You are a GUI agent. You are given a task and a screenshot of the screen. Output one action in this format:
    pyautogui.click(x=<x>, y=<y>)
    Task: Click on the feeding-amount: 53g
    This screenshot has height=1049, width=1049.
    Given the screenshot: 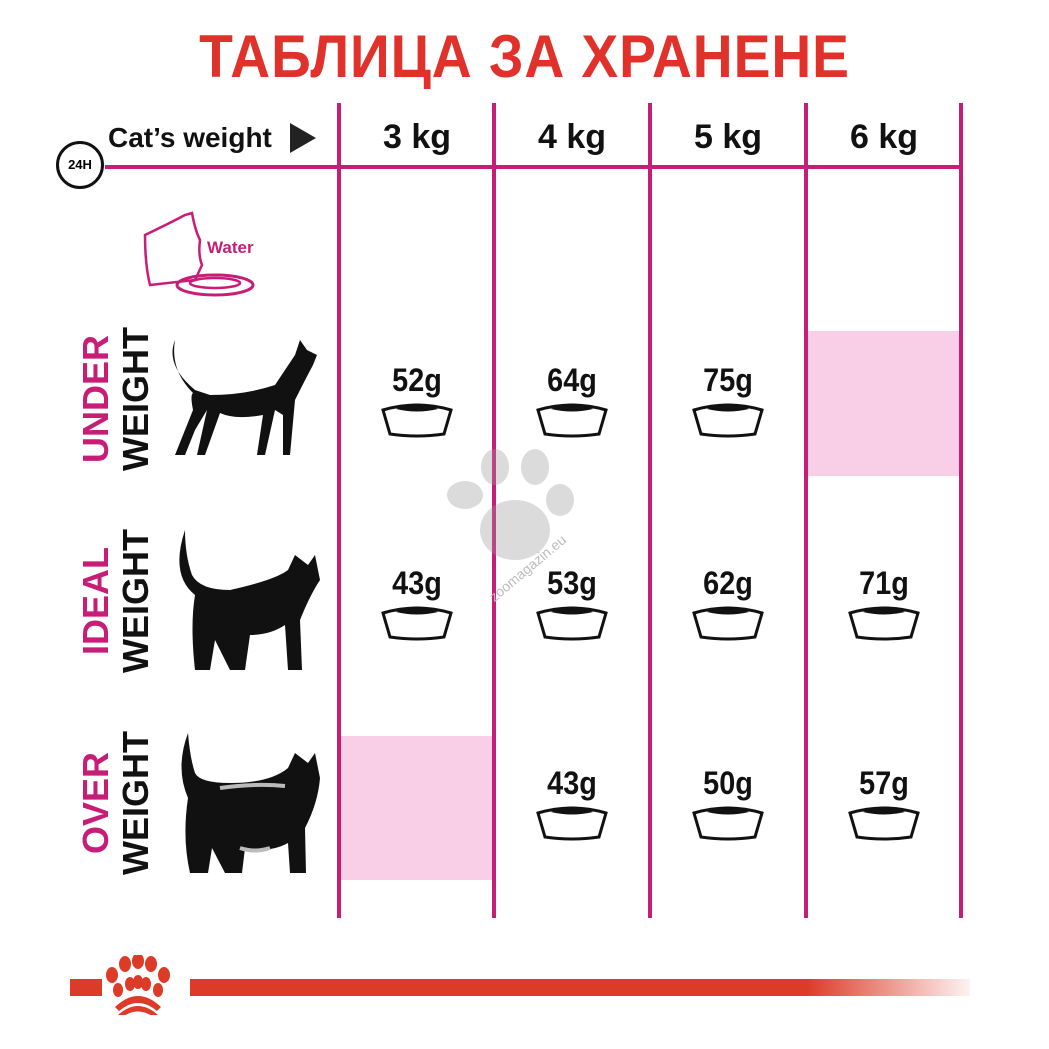 What is the action you would take?
    pyautogui.click(x=572, y=583)
    